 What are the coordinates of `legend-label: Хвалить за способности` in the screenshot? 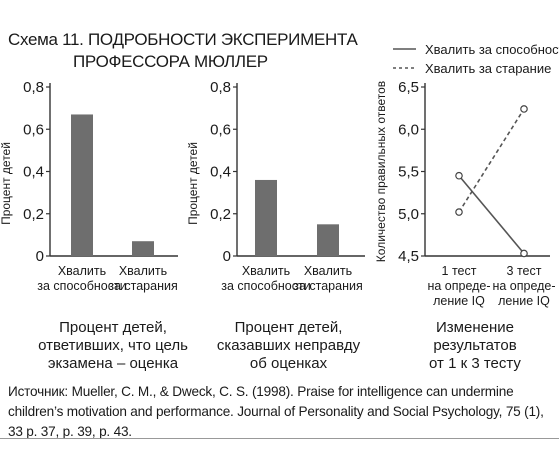 It's located at (492, 49).